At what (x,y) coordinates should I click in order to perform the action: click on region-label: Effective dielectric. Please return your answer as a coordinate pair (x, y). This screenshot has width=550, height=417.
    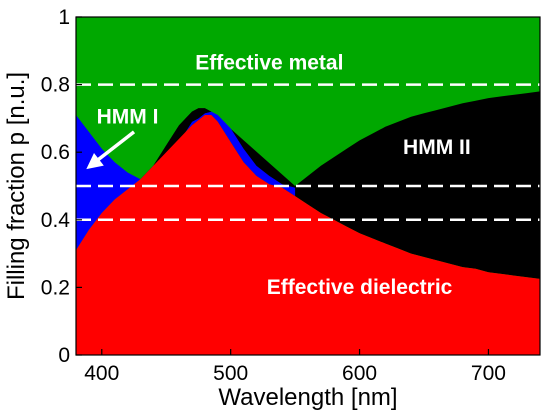
    Looking at the image, I should click on (360, 287).